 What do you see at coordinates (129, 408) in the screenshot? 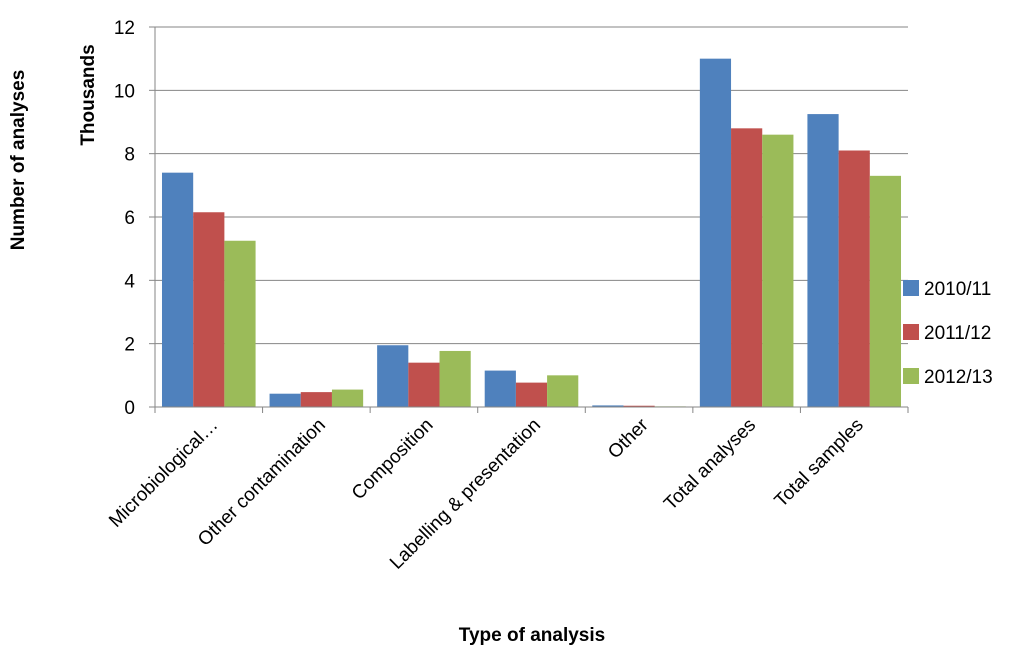
I see `y-tick-label: 0` at bounding box center [129, 408].